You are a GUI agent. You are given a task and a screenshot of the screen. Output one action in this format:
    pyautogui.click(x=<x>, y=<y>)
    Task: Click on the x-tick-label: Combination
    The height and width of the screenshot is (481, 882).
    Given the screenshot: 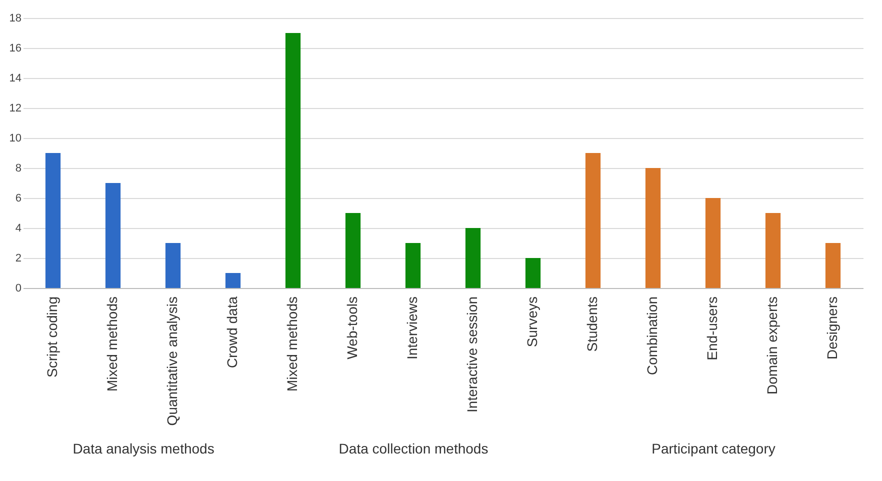 What is the action you would take?
    pyautogui.click(x=652, y=336)
    